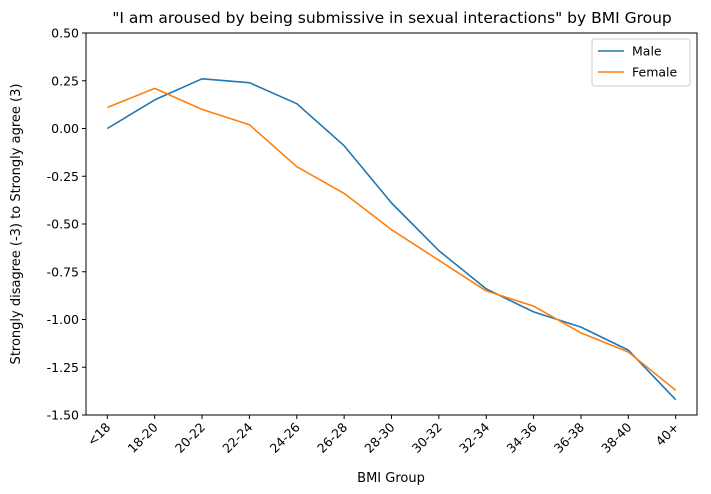 The image size is (711, 494). I want to click on x-tick-label: 36-38, so click(569, 437).